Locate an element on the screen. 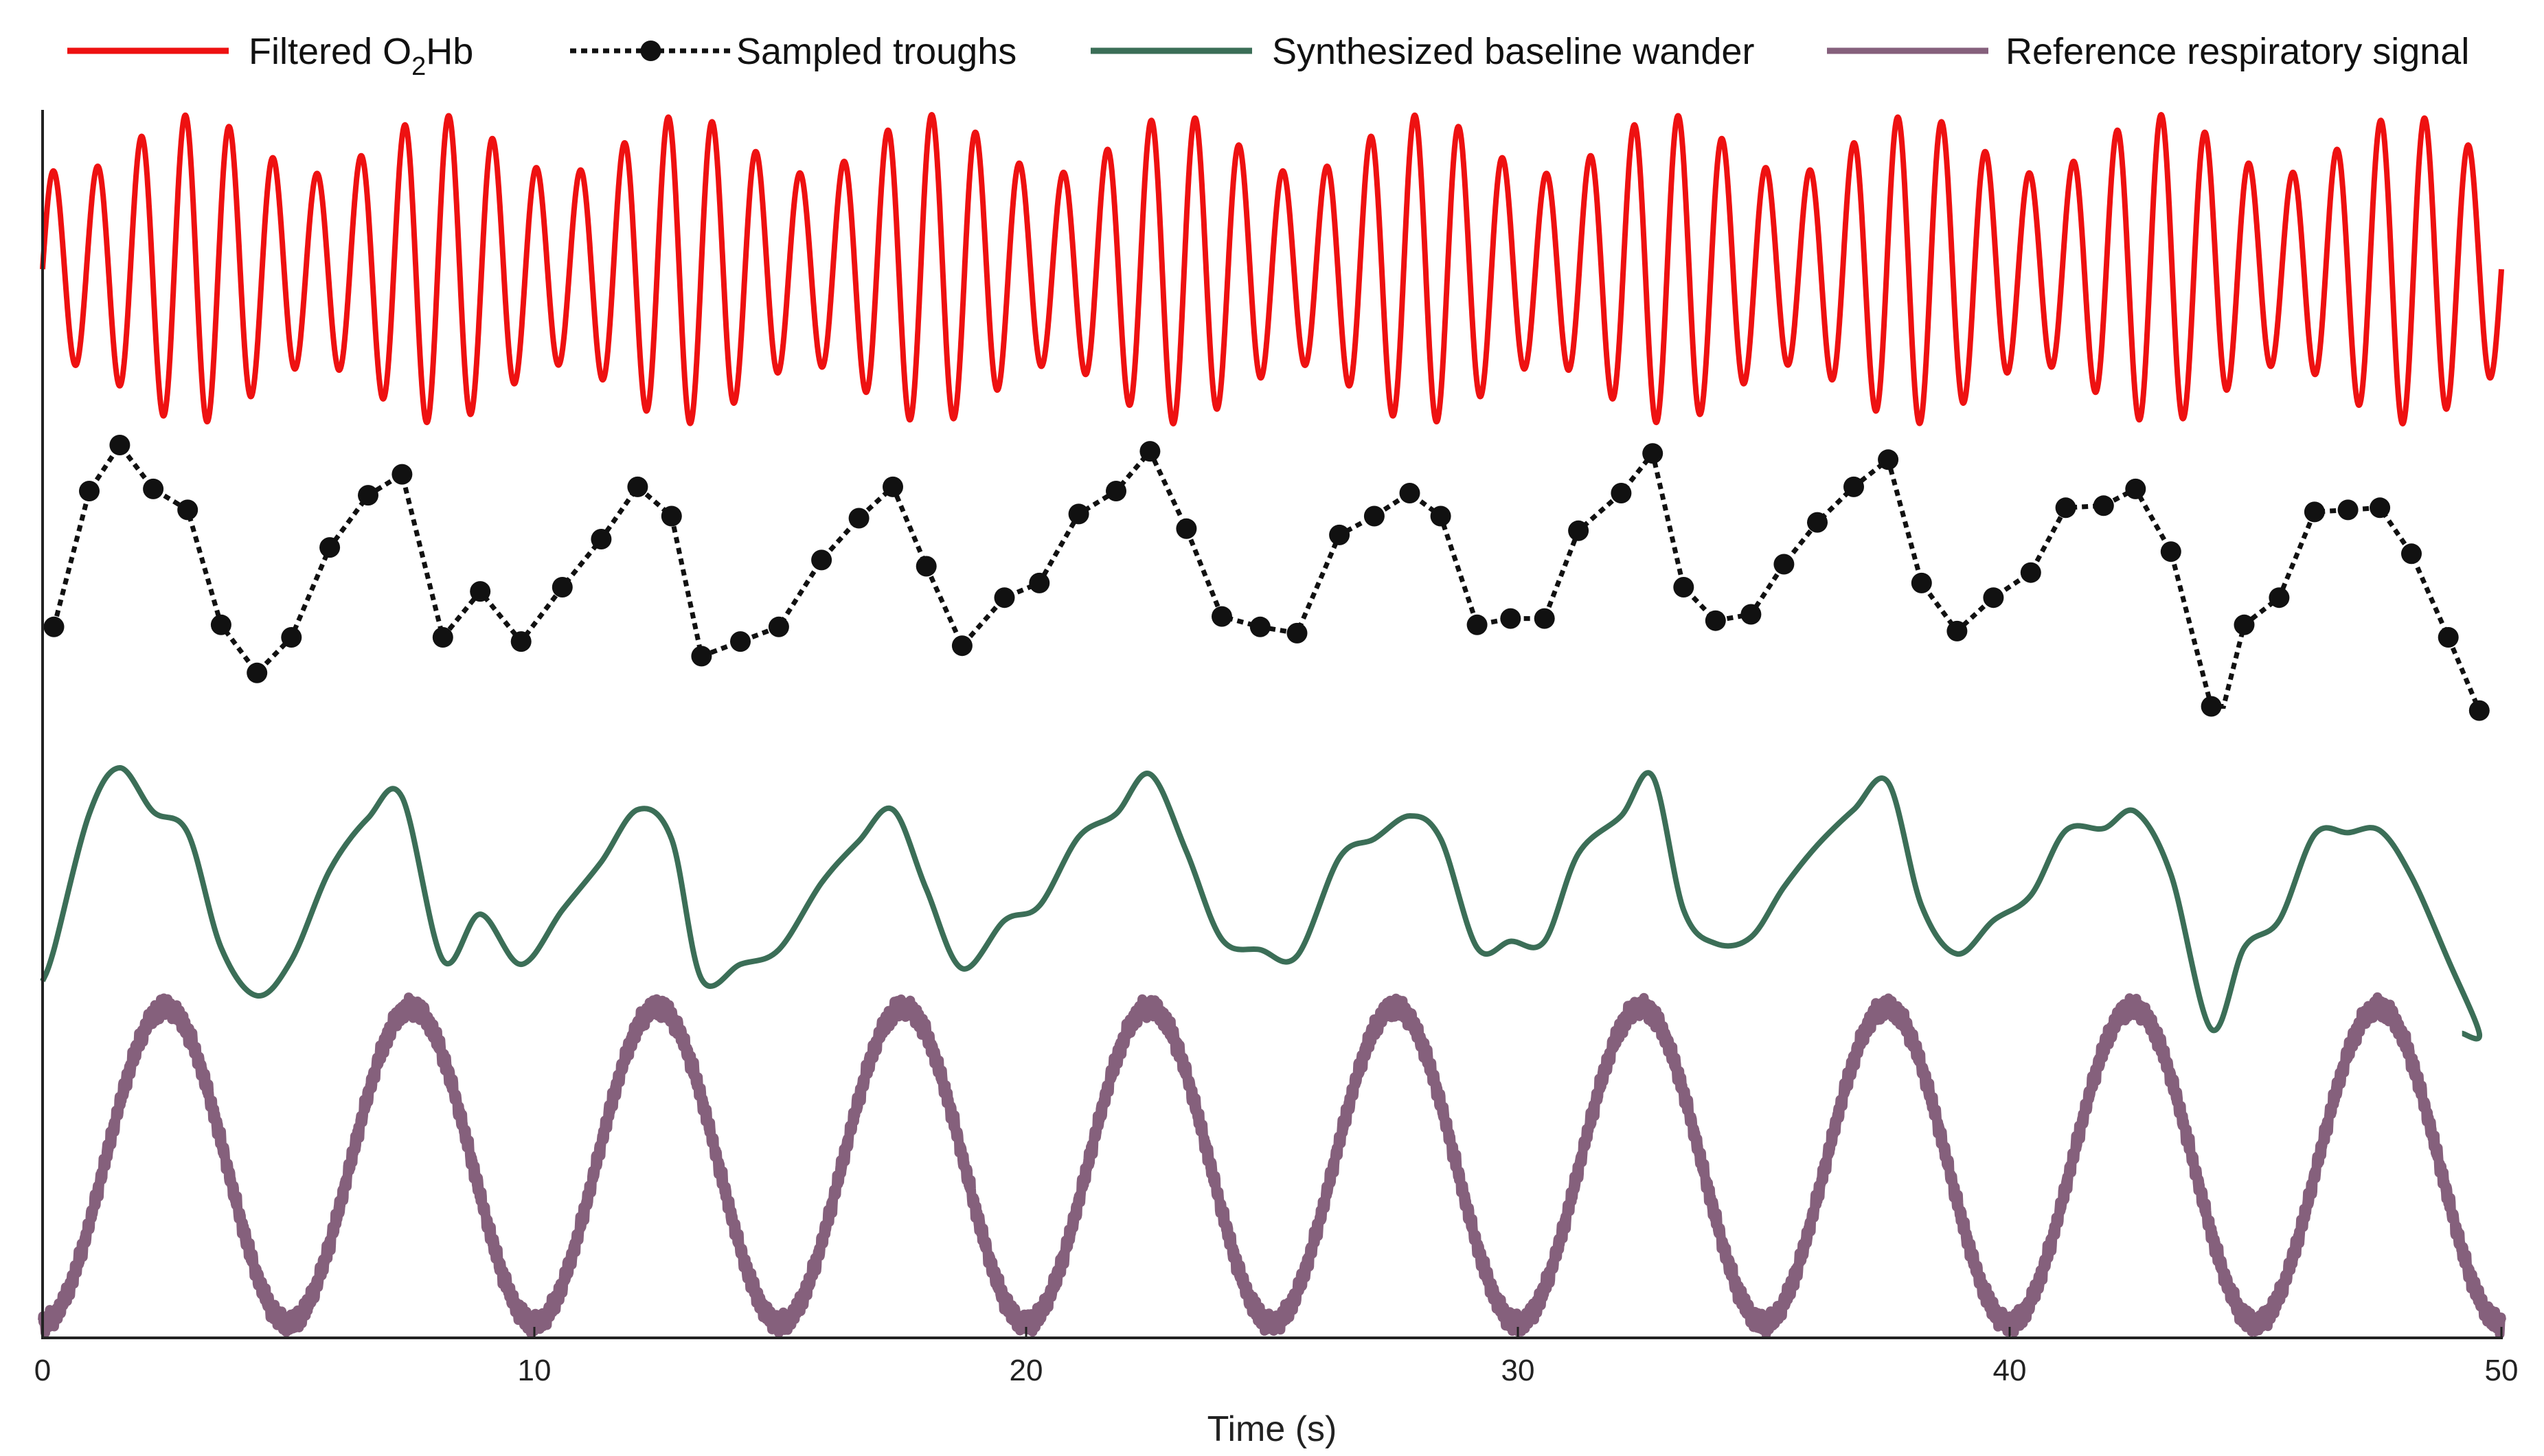  legend-entry-troughs: Sampled troughs is located at coordinates (793, 51).